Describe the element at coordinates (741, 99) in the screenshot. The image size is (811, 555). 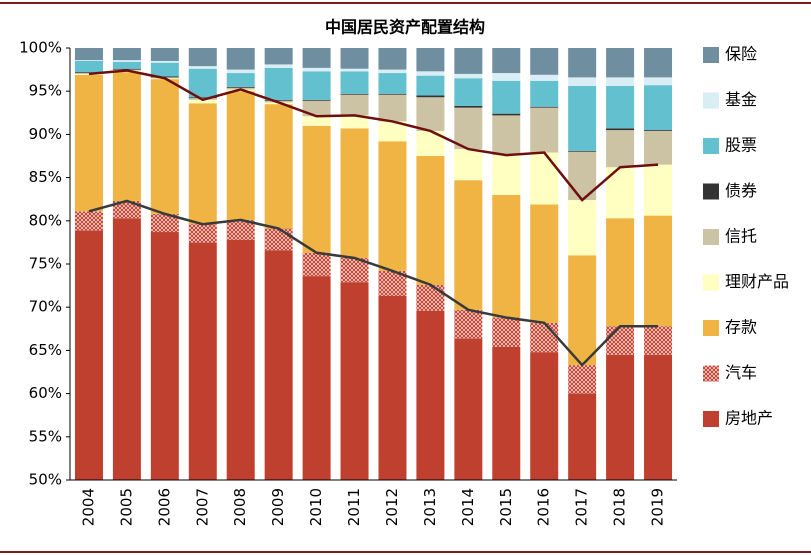
I see `legend-label: 基金` at that location.